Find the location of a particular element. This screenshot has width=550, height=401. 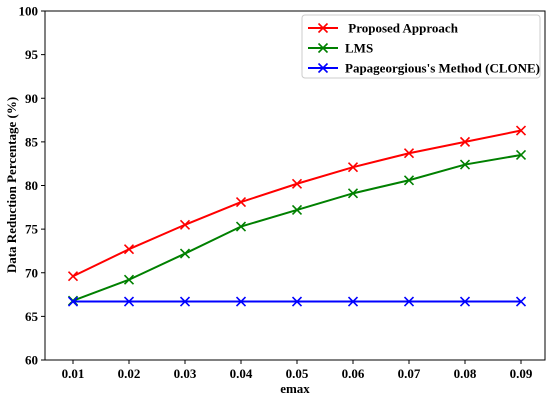

x-tick-label: 0.07 is located at coordinates (409, 373).